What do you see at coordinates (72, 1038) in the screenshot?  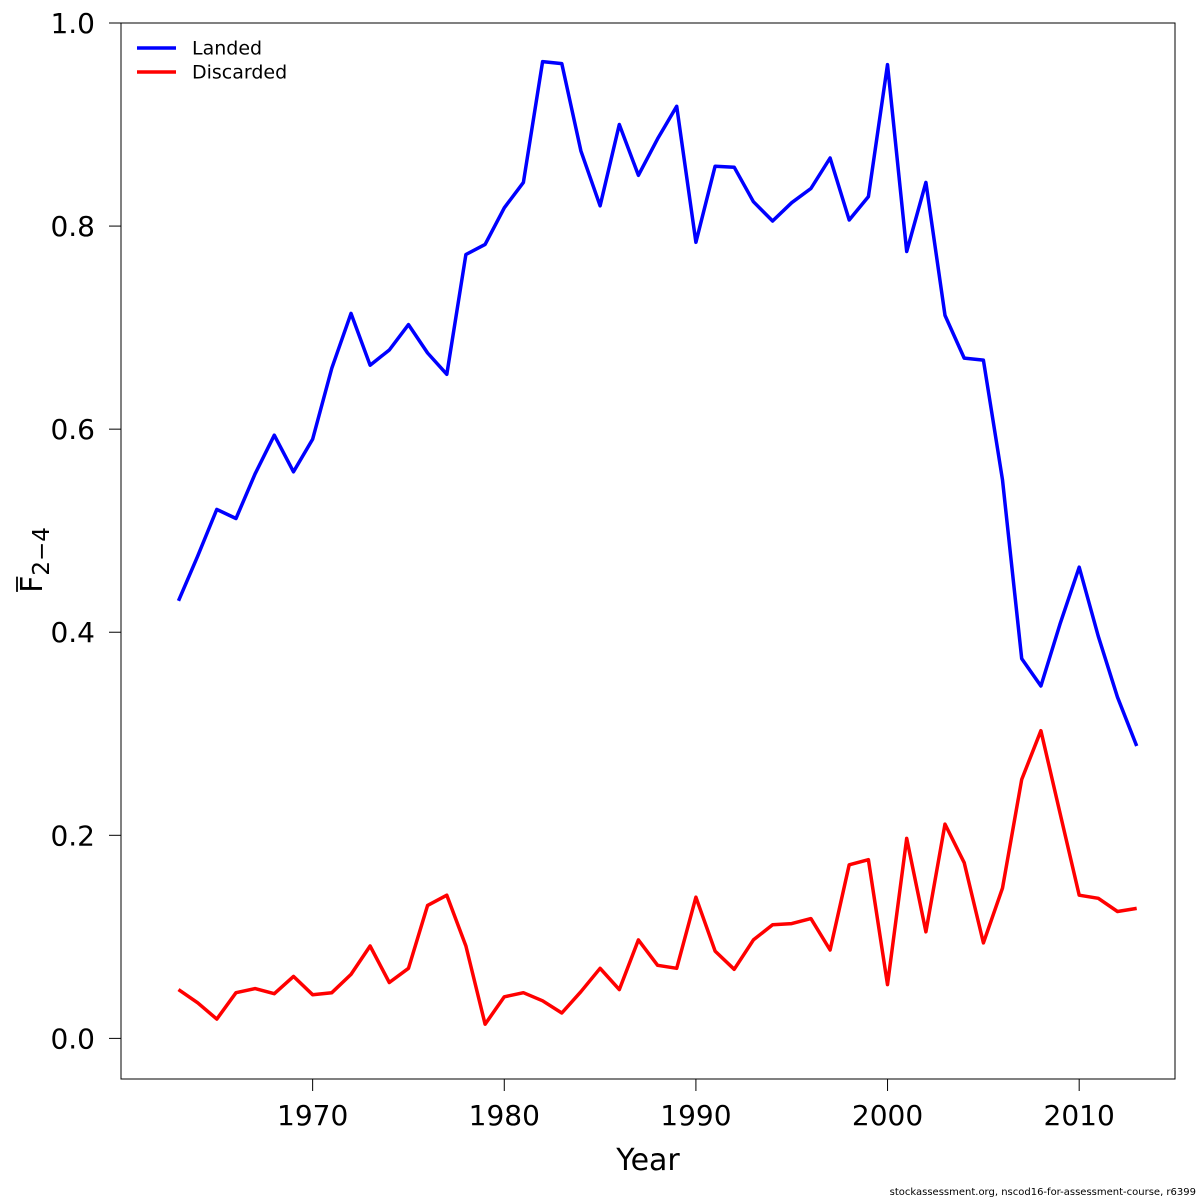 I see `y-tick-label: 0.0` at bounding box center [72, 1038].